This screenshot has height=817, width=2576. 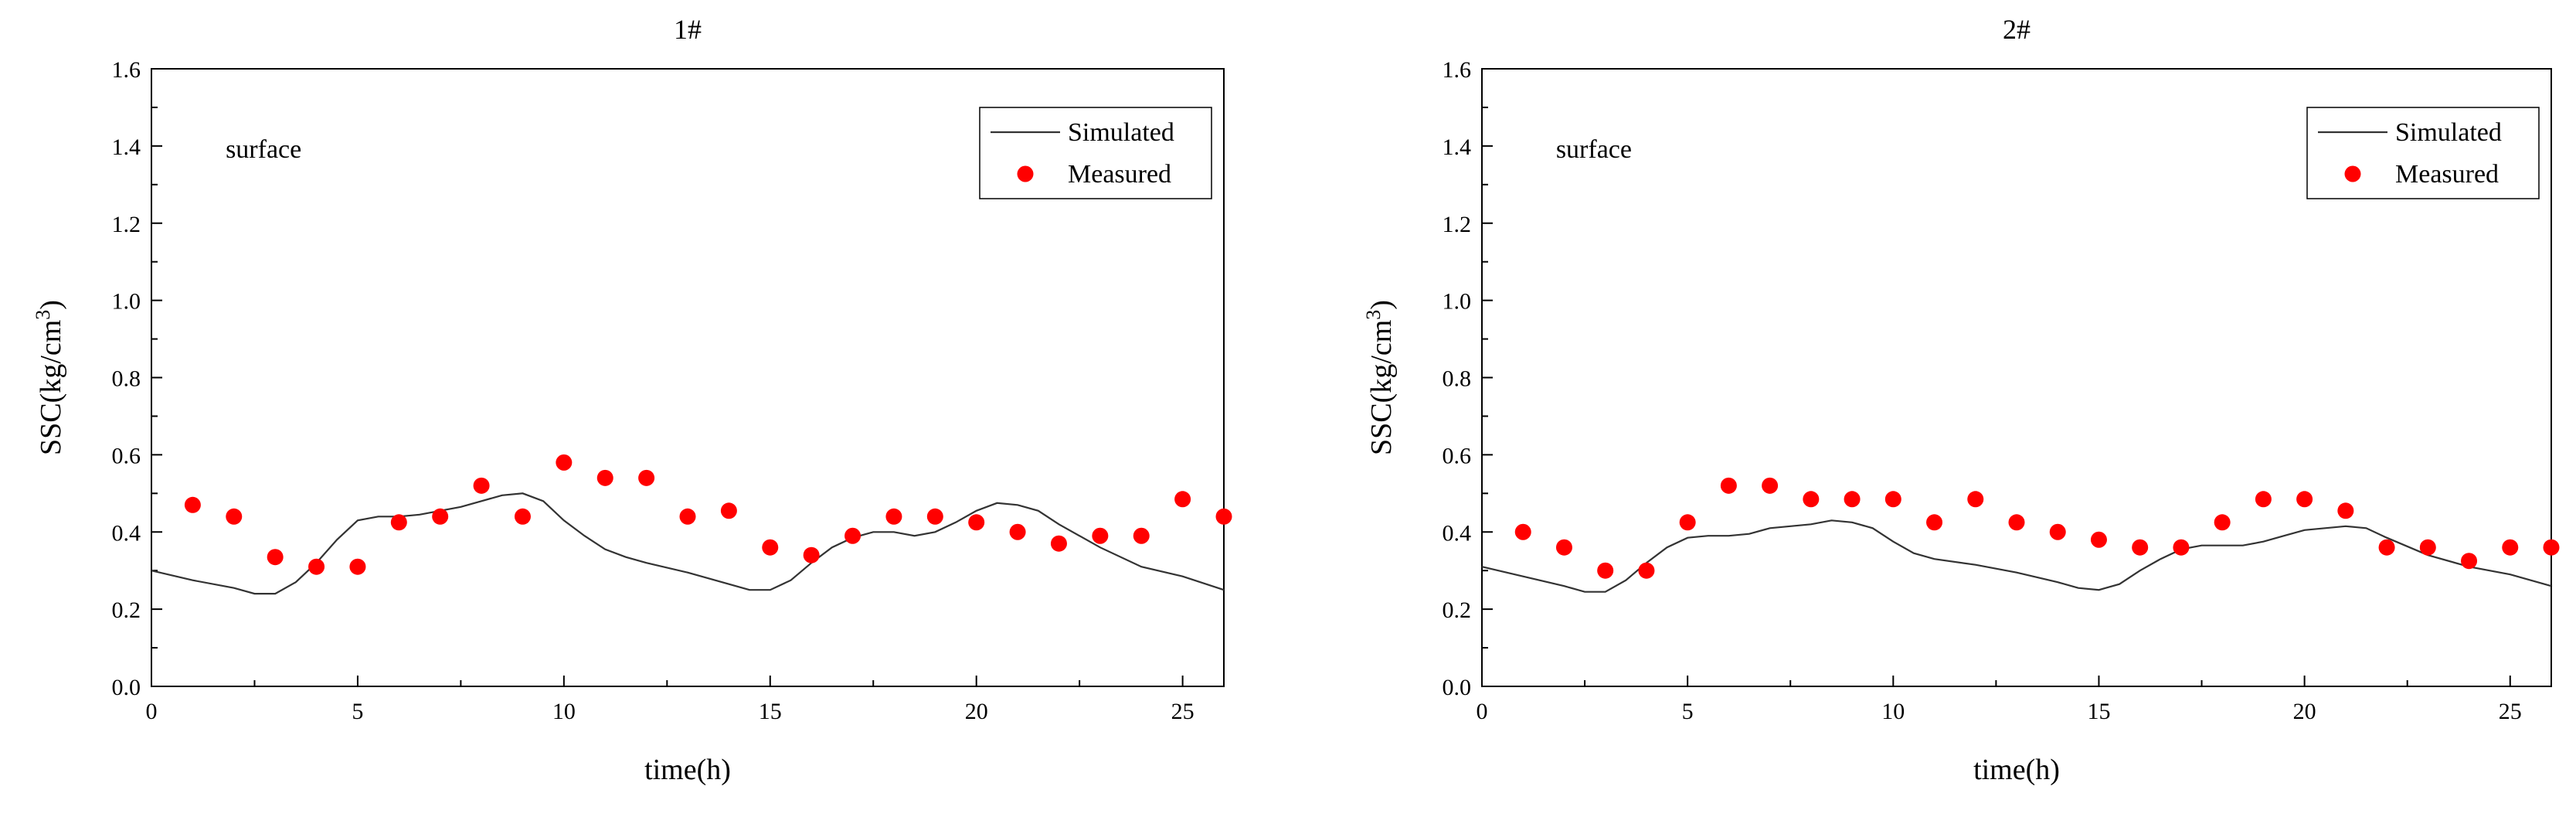 What do you see at coordinates (126, 610) in the screenshot?
I see `chart1-ytick-label: 0.2` at bounding box center [126, 610].